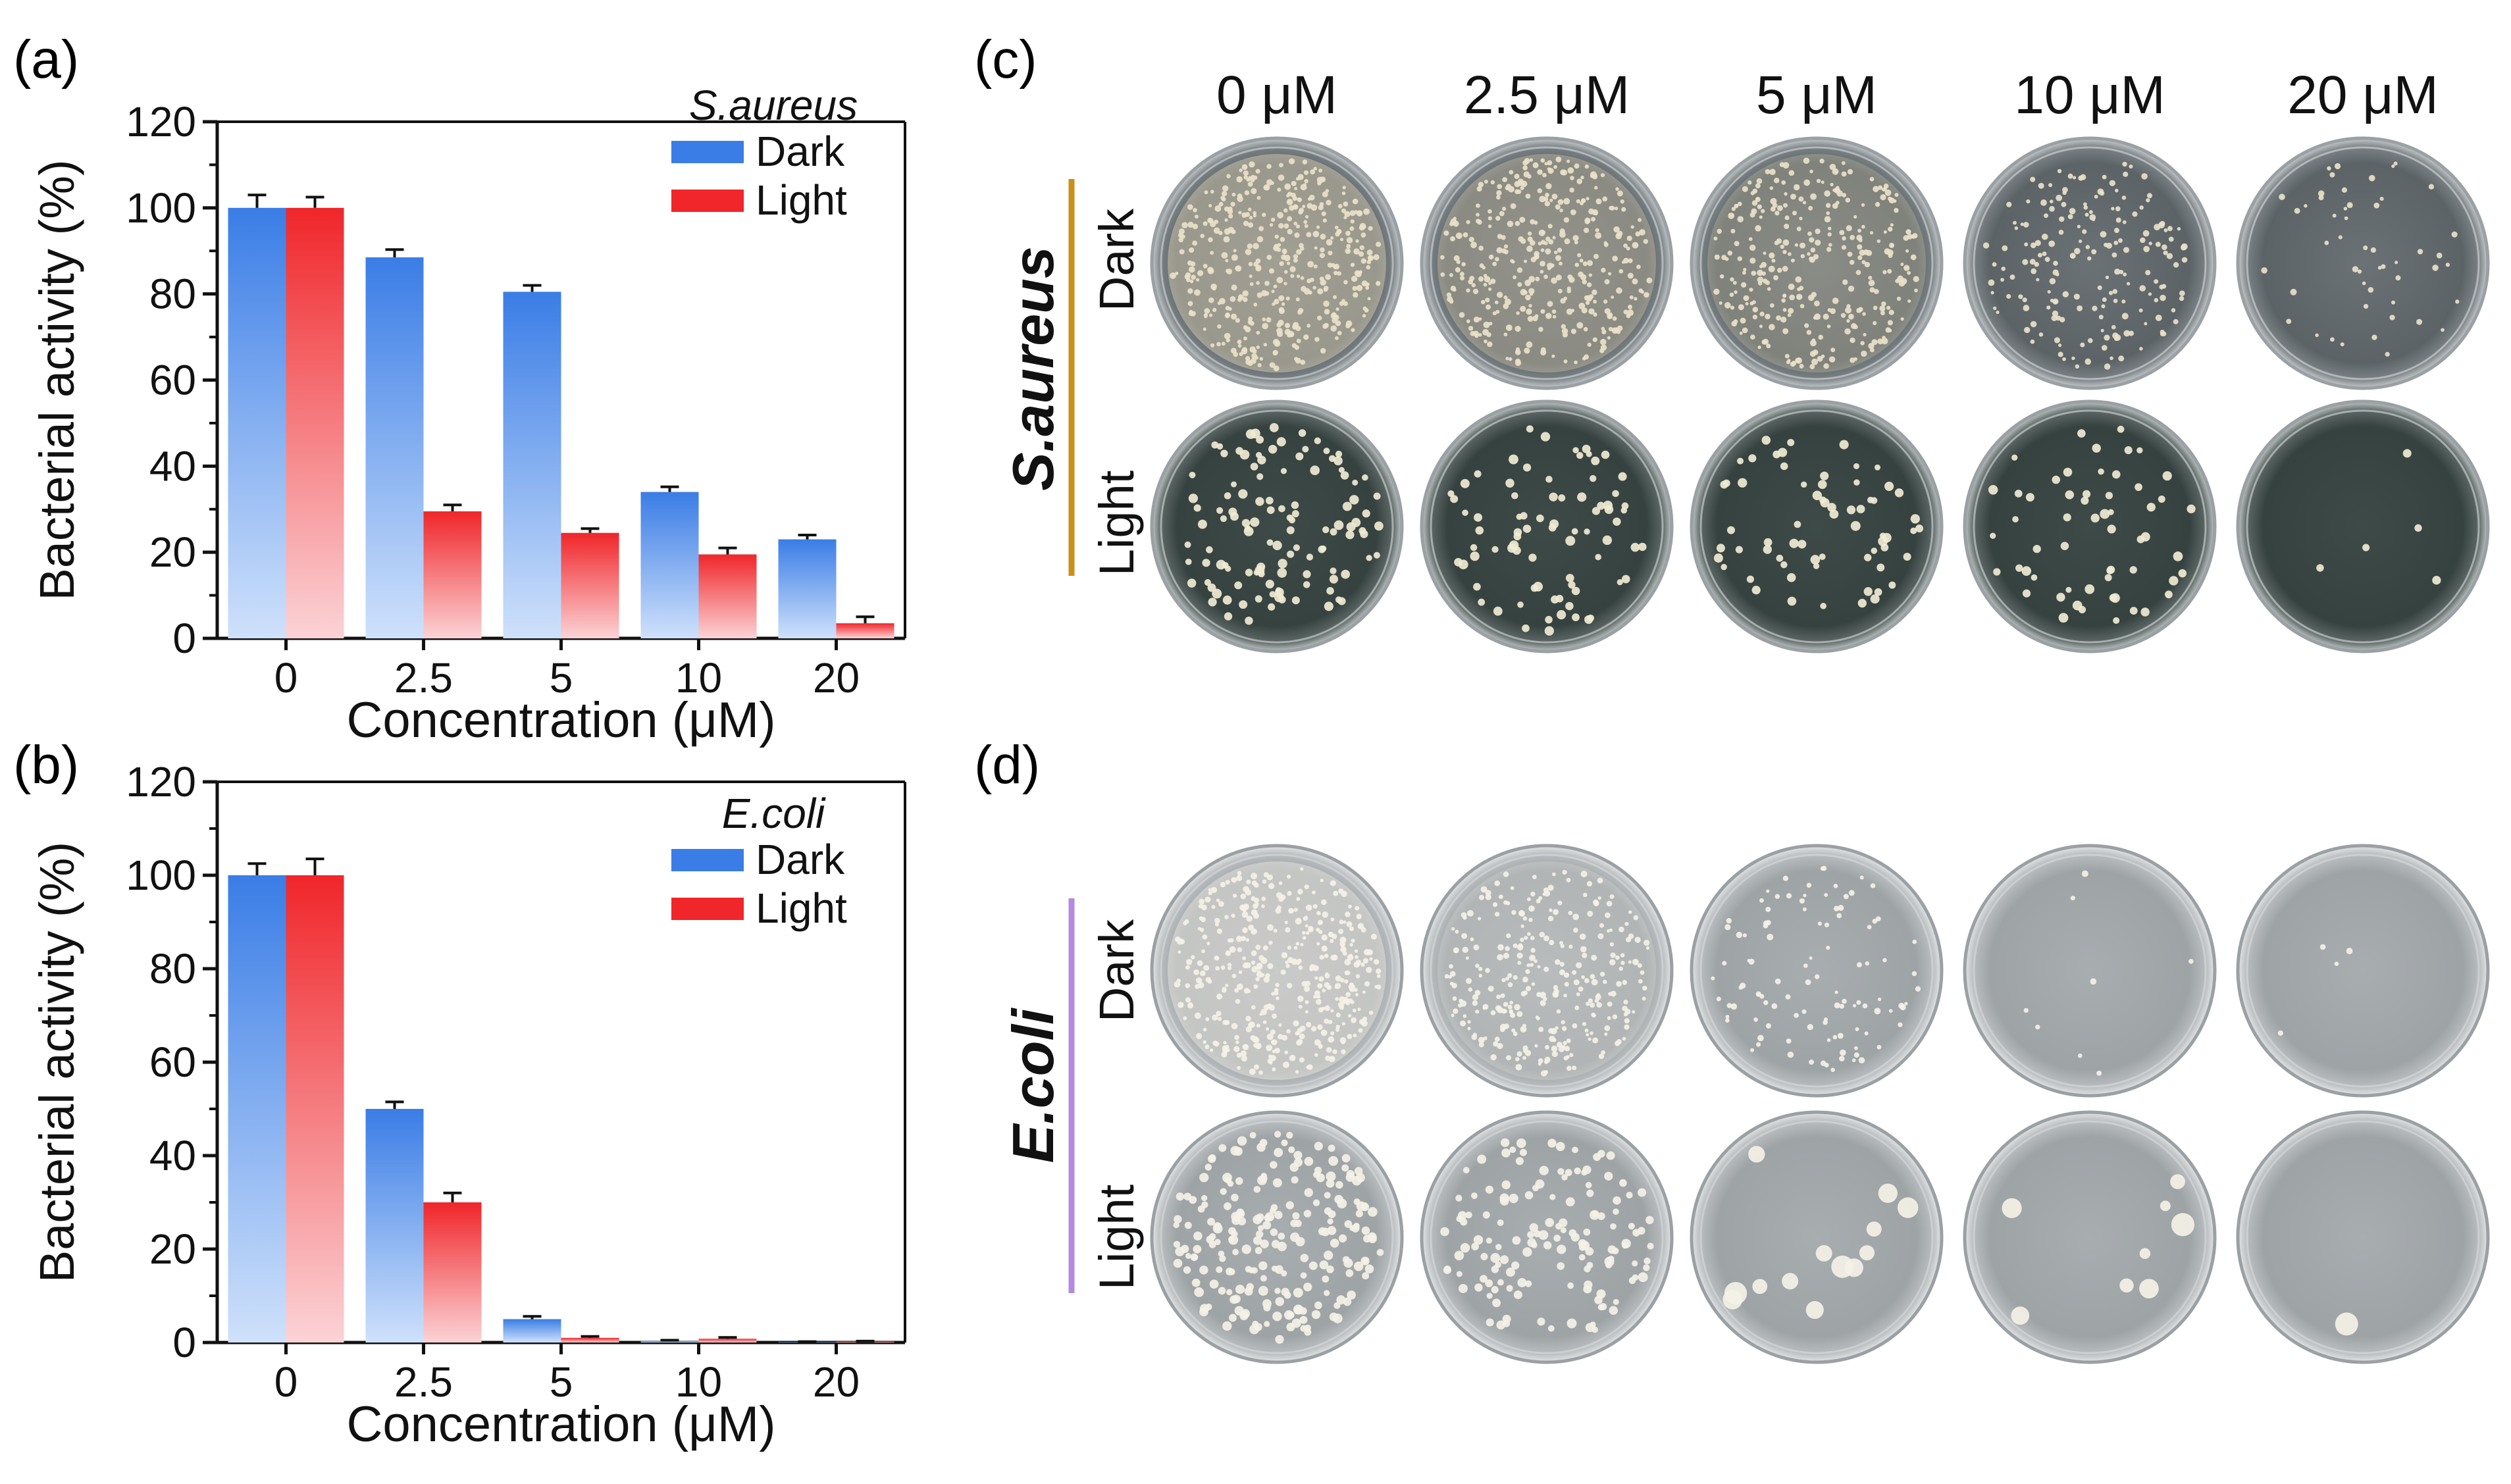  What do you see at coordinates (1816, 95) in the screenshot?
I see `concentration-header: 5 μM` at bounding box center [1816, 95].